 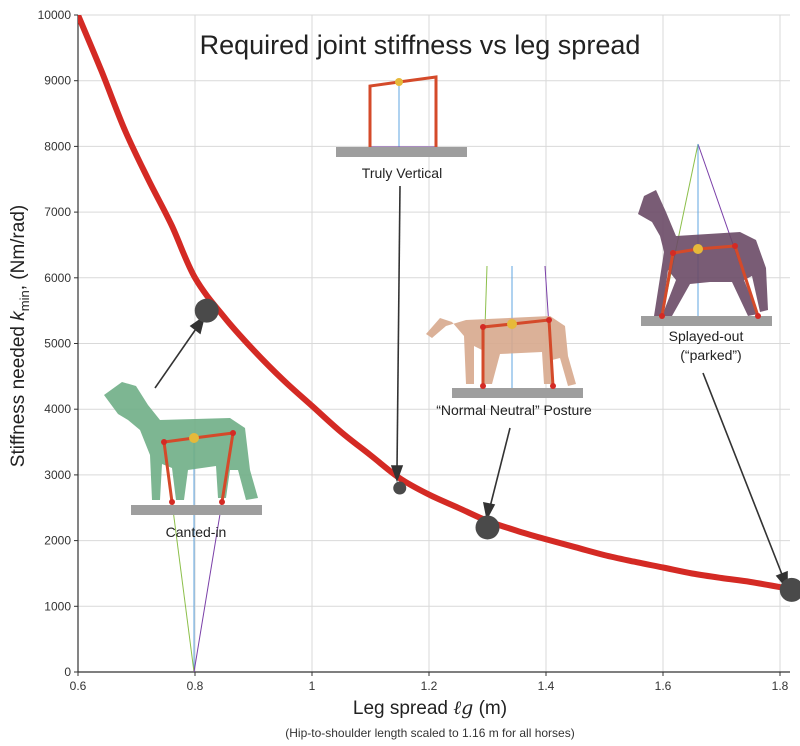 What do you see at coordinates (57, 81) in the screenshot?
I see `y-tick-label: 9000` at bounding box center [57, 81].